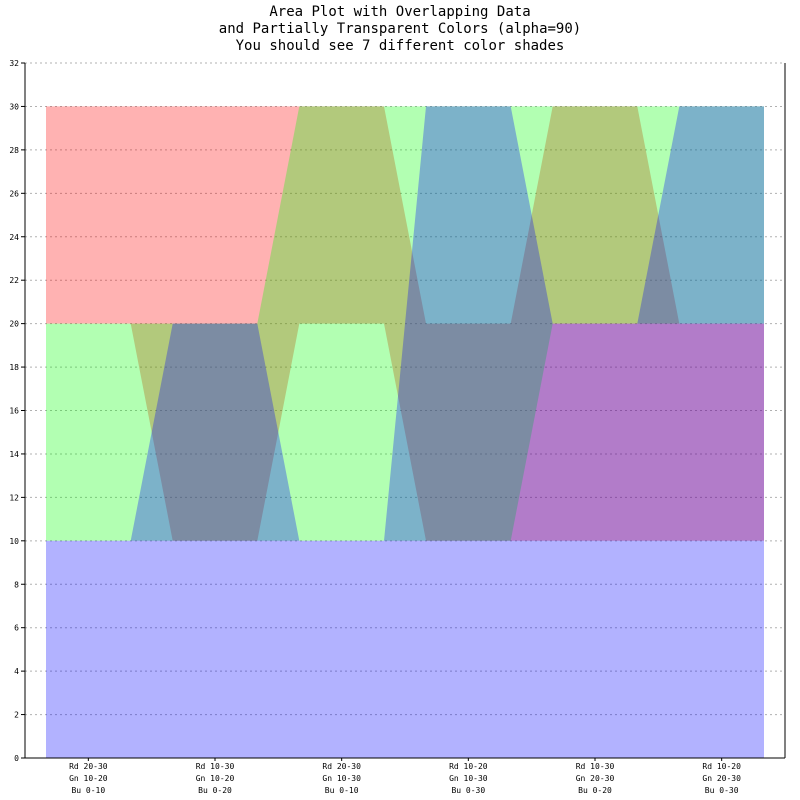 The width and height of the screenshot is (800, 800). What do you see at coordinates (14, 63) in the screenshot?
I see `y-tick-label: 32` at bounding box center [14, 63].